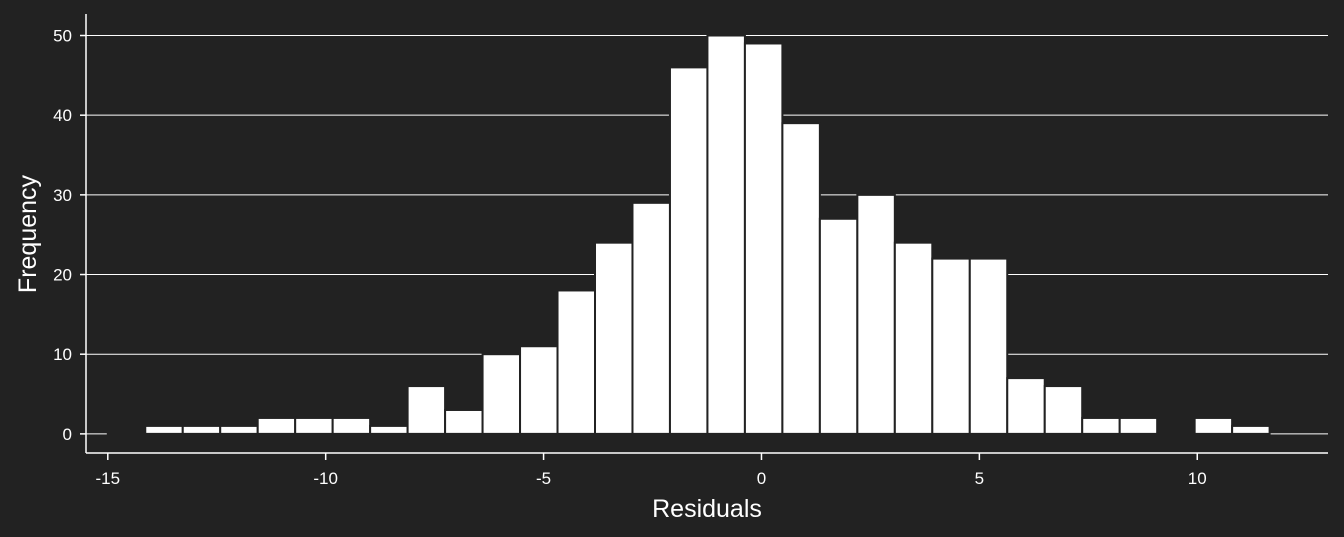 The image size is (1344, 537). I want to click on y-tick-label-50: 50, so click(62, 36).